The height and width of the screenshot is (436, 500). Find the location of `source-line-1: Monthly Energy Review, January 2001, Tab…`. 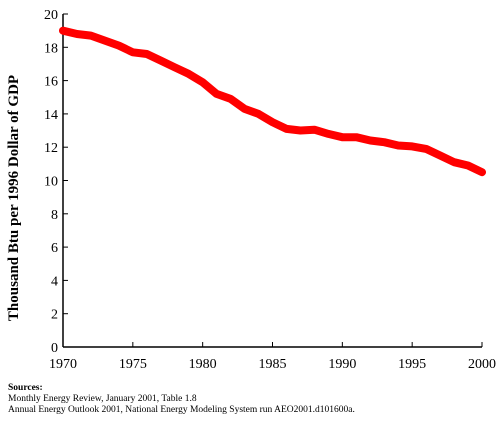

source-line-1: Monthly Energy Review, January 2001, Tab… is located at coordinates (102, 399).